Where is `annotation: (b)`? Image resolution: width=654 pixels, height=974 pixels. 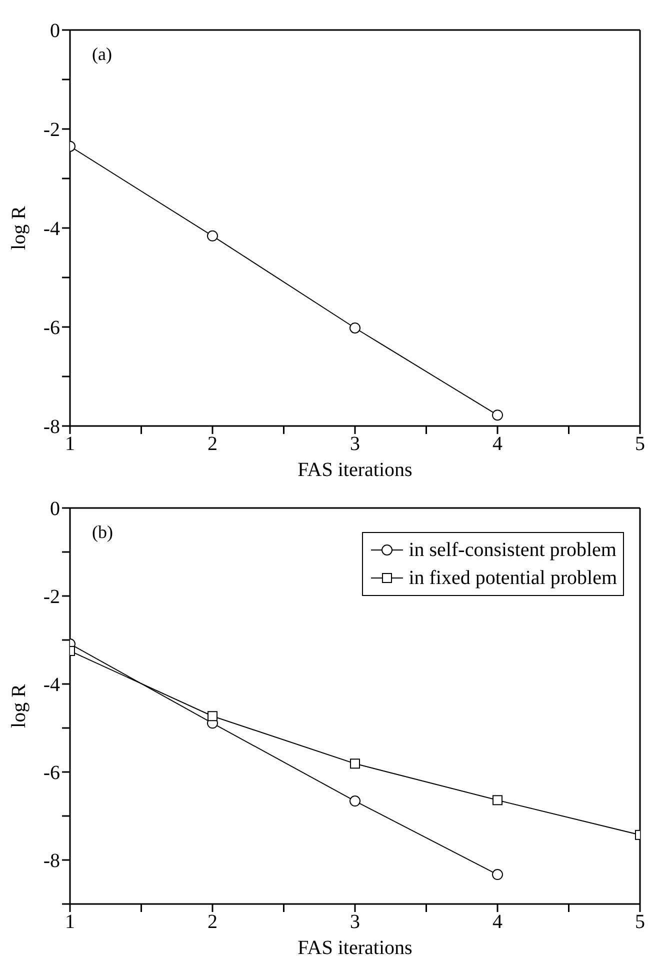
annotation: (b) is located at coordinates (102, 532).